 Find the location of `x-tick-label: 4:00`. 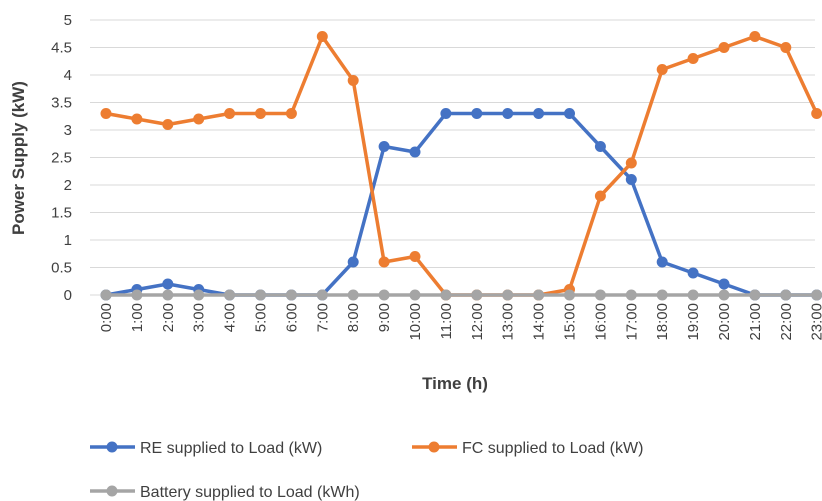

x-tick-label: 4:00 is located at coordinates (230, 317).